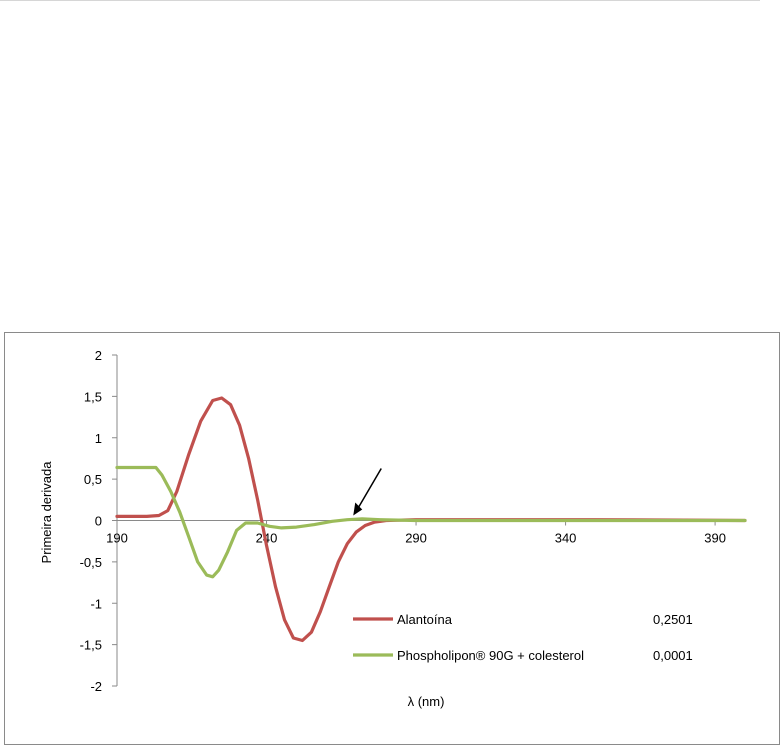 The height and width of the screenshot is (749, 784). What do you see at coordinates (673, 619) in the screenshot?
I see `legend-value: 0,2501` at bounding box center [673, 619].